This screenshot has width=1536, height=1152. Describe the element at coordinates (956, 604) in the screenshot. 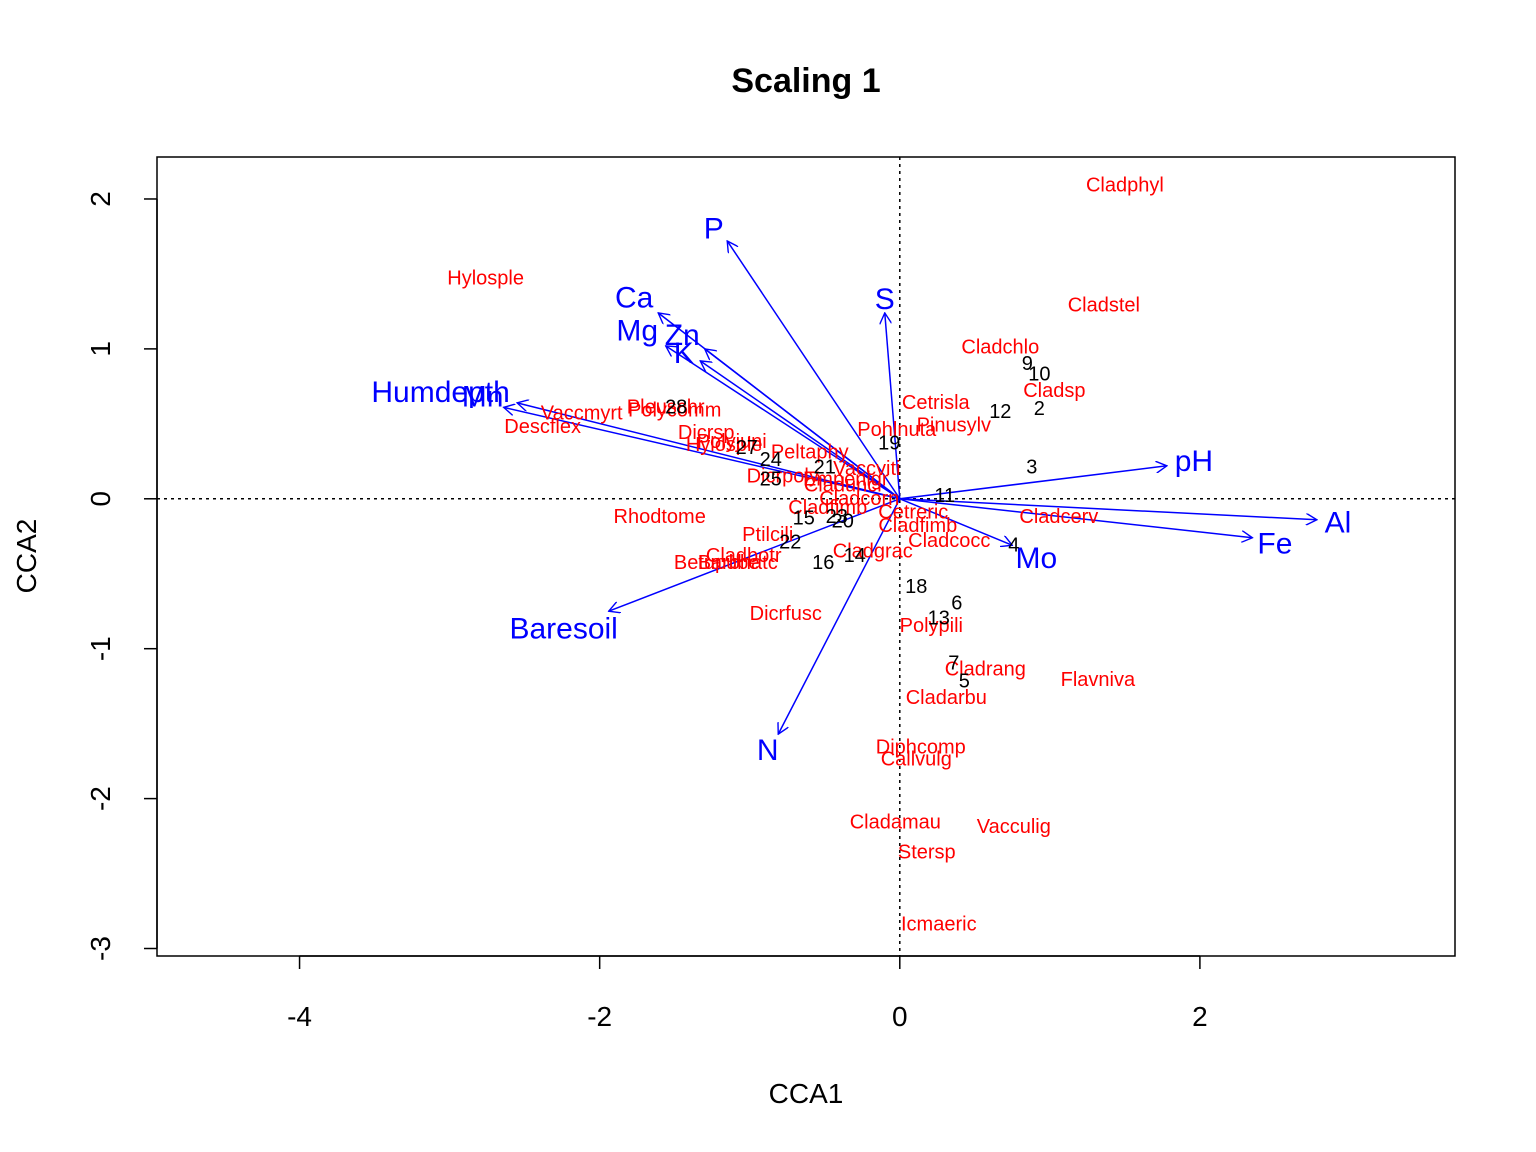

I see `site-label: 6` at that location.